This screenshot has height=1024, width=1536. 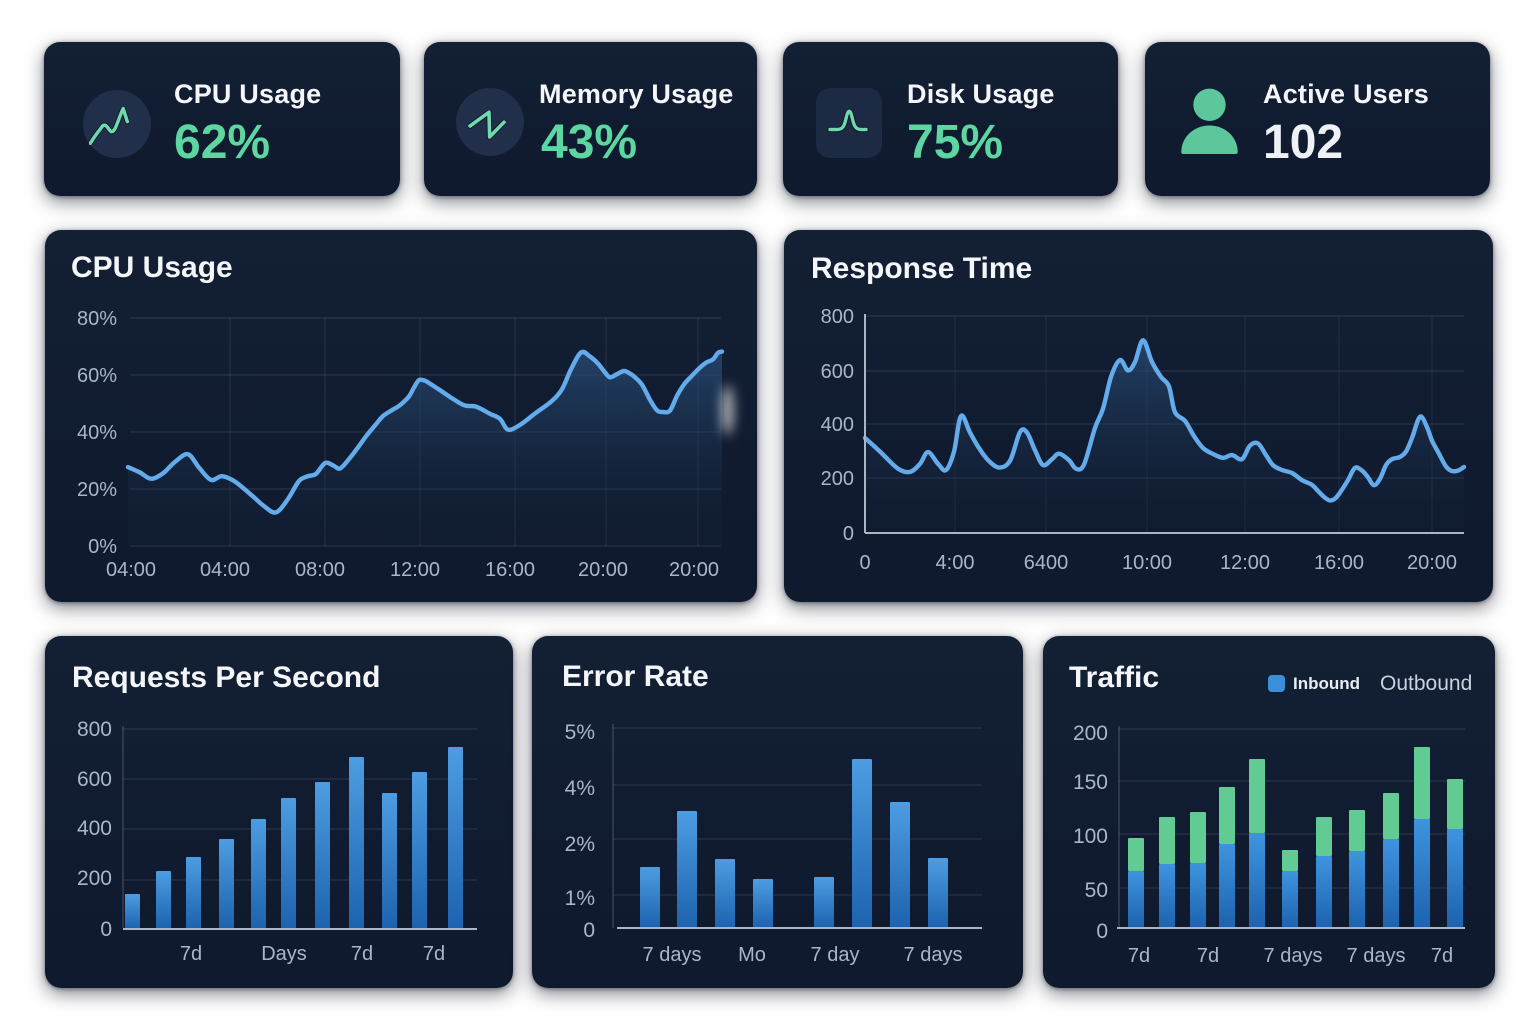 I want to click on svg-text: Outbound, so click(x=1426, y=683).